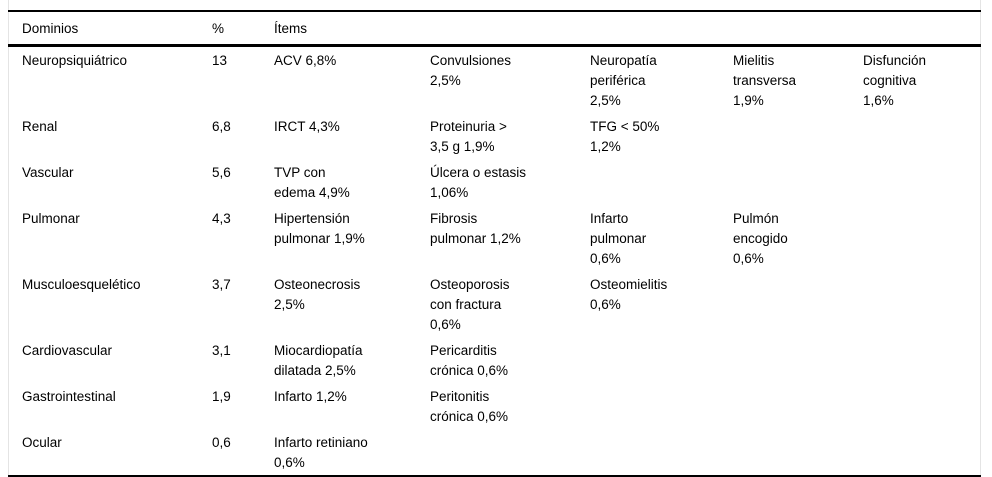 The image size is (992, 477). I want to click on item-cell: Infarto retiniano 0,6%, so click(321, 452).